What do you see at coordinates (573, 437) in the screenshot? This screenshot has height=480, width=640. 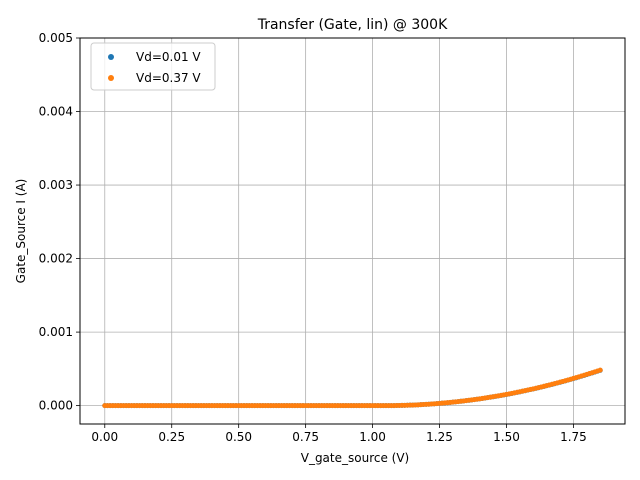 I see `x-tick-label: 1.75` at bounding box center [573, 437].